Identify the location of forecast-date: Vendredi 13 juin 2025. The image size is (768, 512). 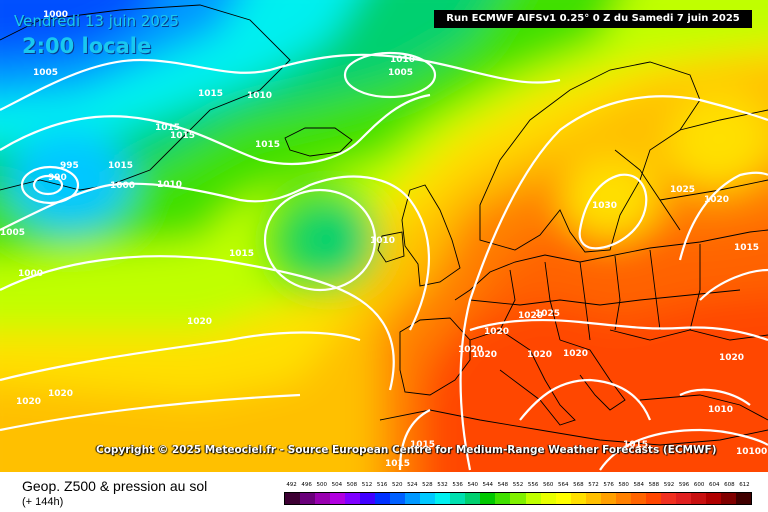
(97, 21).